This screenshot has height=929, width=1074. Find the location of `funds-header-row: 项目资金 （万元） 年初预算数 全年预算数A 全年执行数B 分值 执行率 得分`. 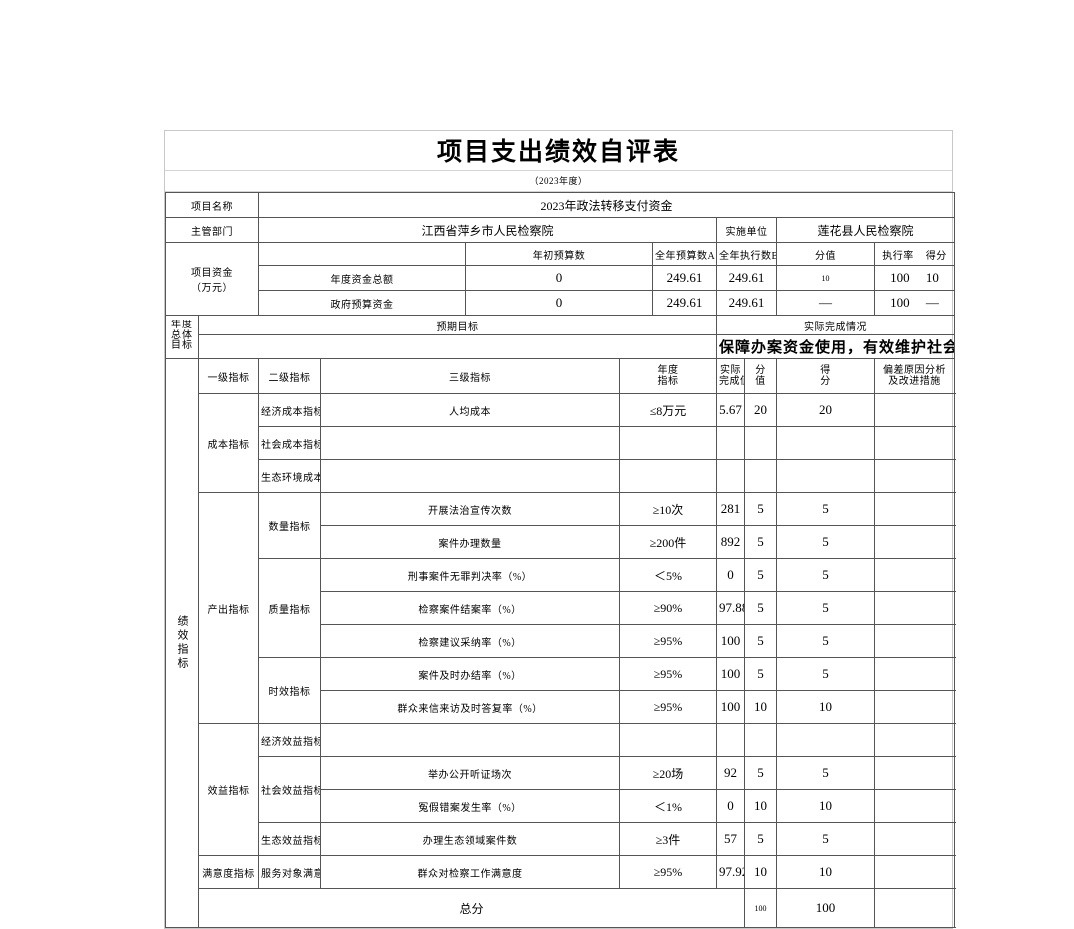

funds-header-row: 项目资金 （万元） 年初预算数 全年预算数A 全年执行数B 分值 执行率 得分 is located at coordinates (560, 279).